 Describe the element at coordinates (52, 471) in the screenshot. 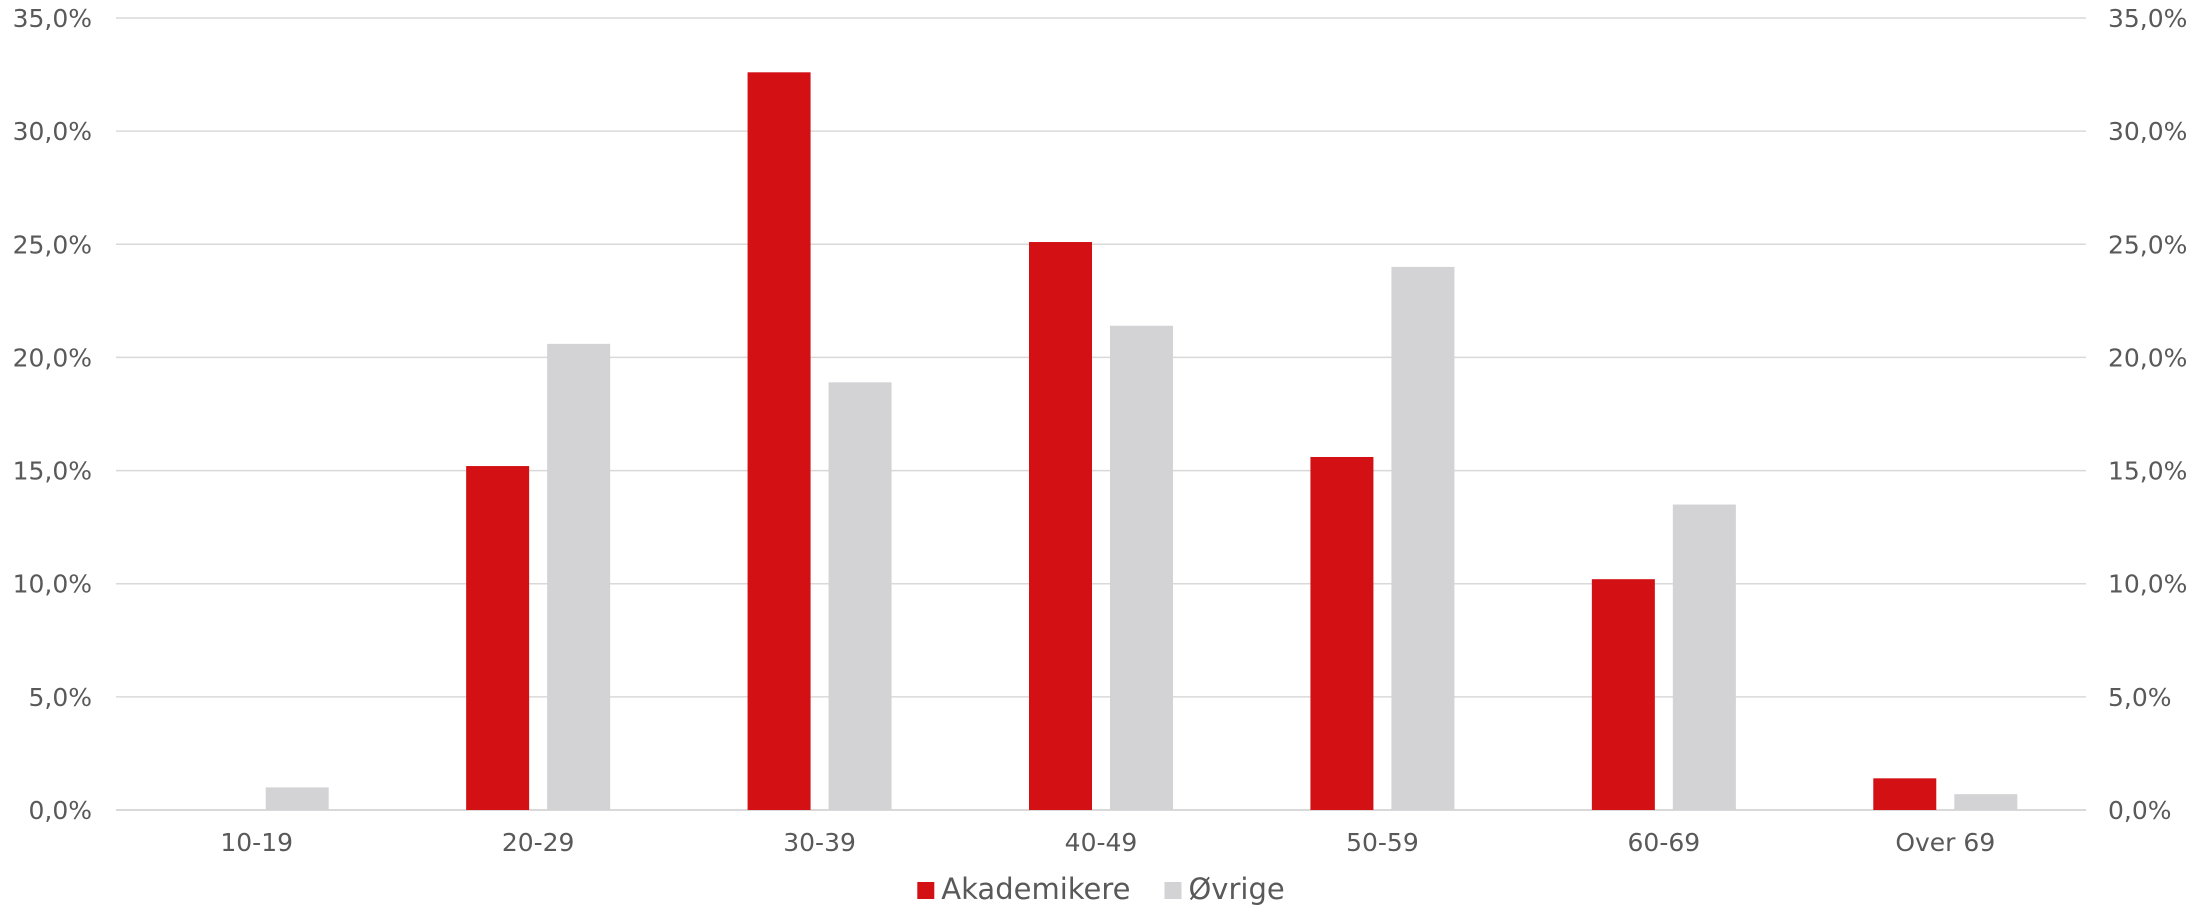

I see `left-y-tick-label: 15,0%` at that location.